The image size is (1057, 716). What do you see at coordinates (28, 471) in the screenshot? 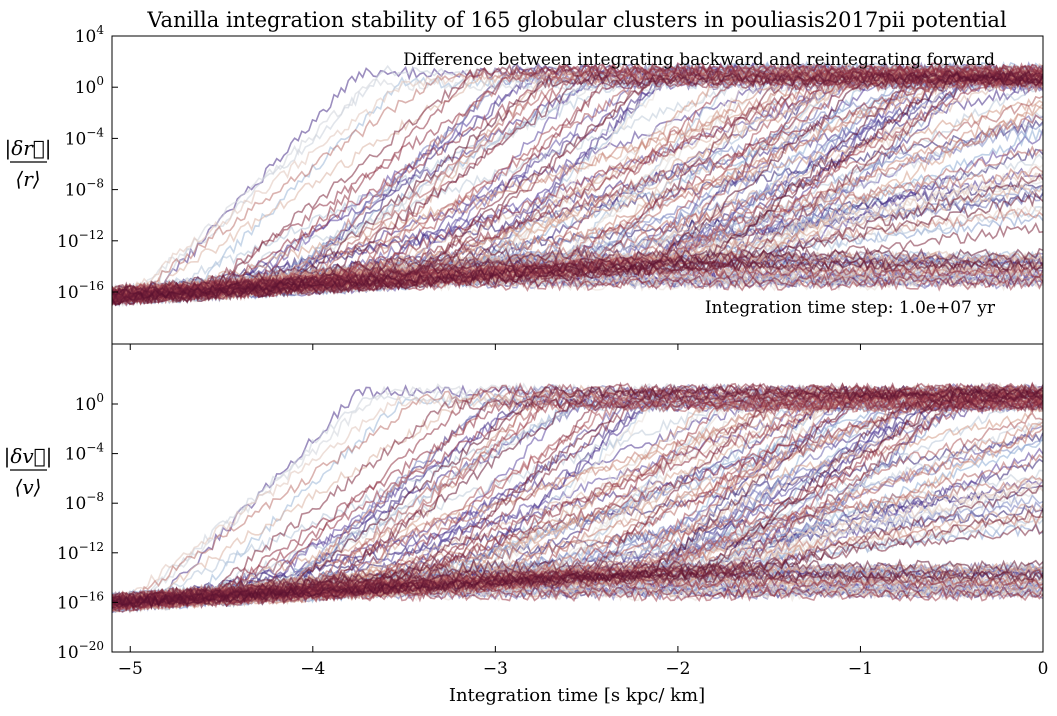
I see `bottom-ylabel: |δv⃗| ⟨v⟩` at bounding box center [28, 471].